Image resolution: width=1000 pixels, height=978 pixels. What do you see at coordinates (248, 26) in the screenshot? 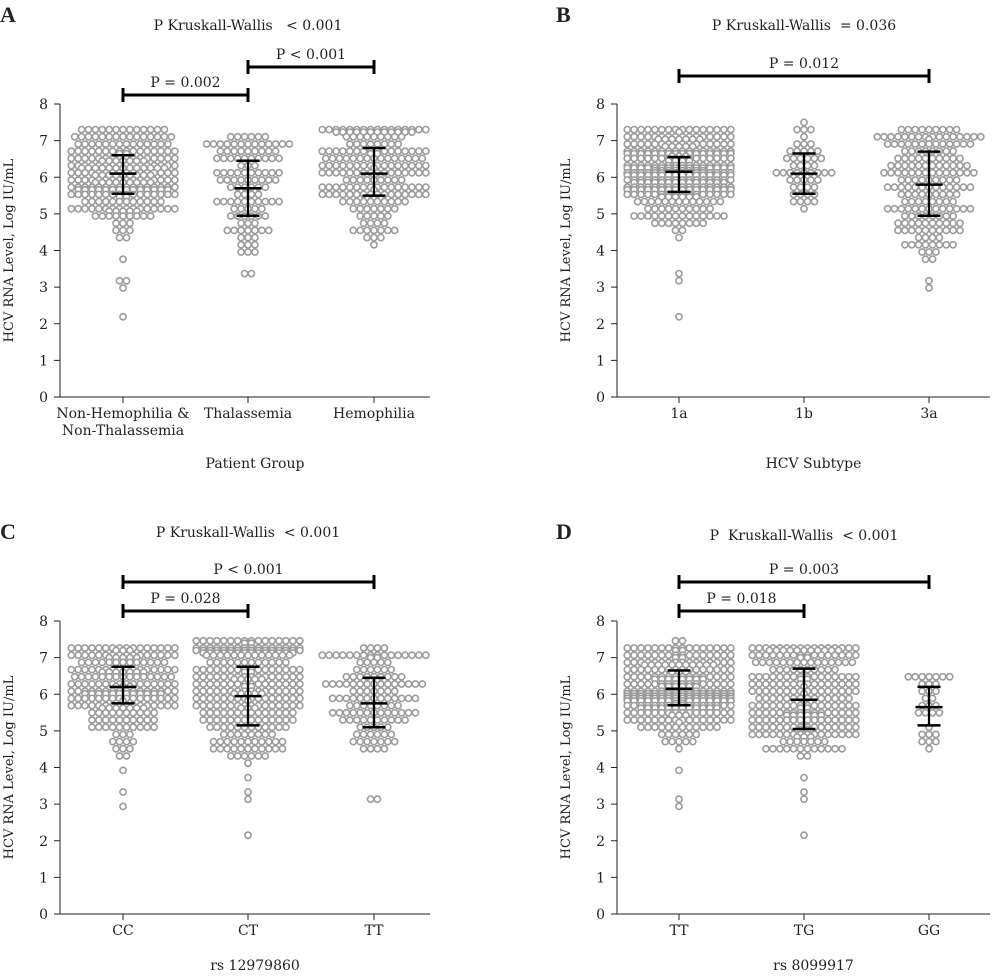
I see `chart-title: P Kruskall-Wallis < 0.001` at bounding box center [248, 26].